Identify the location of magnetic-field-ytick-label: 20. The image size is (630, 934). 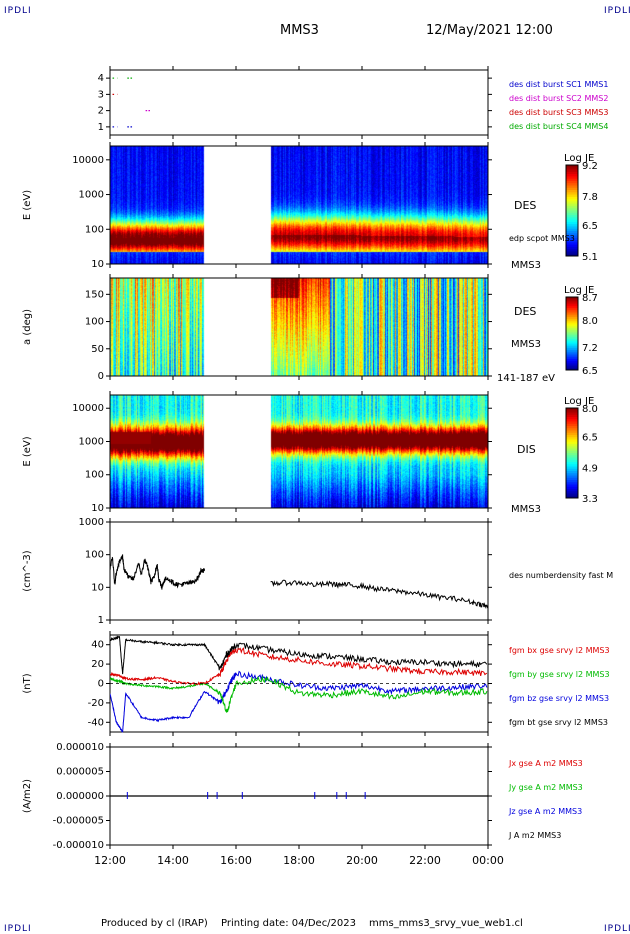
(97, 664).